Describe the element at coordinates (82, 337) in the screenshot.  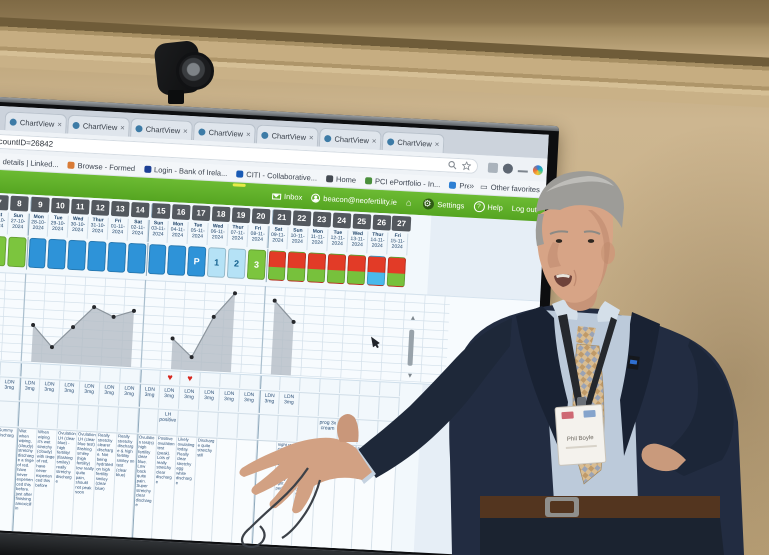
I see `chart-area` at that location.